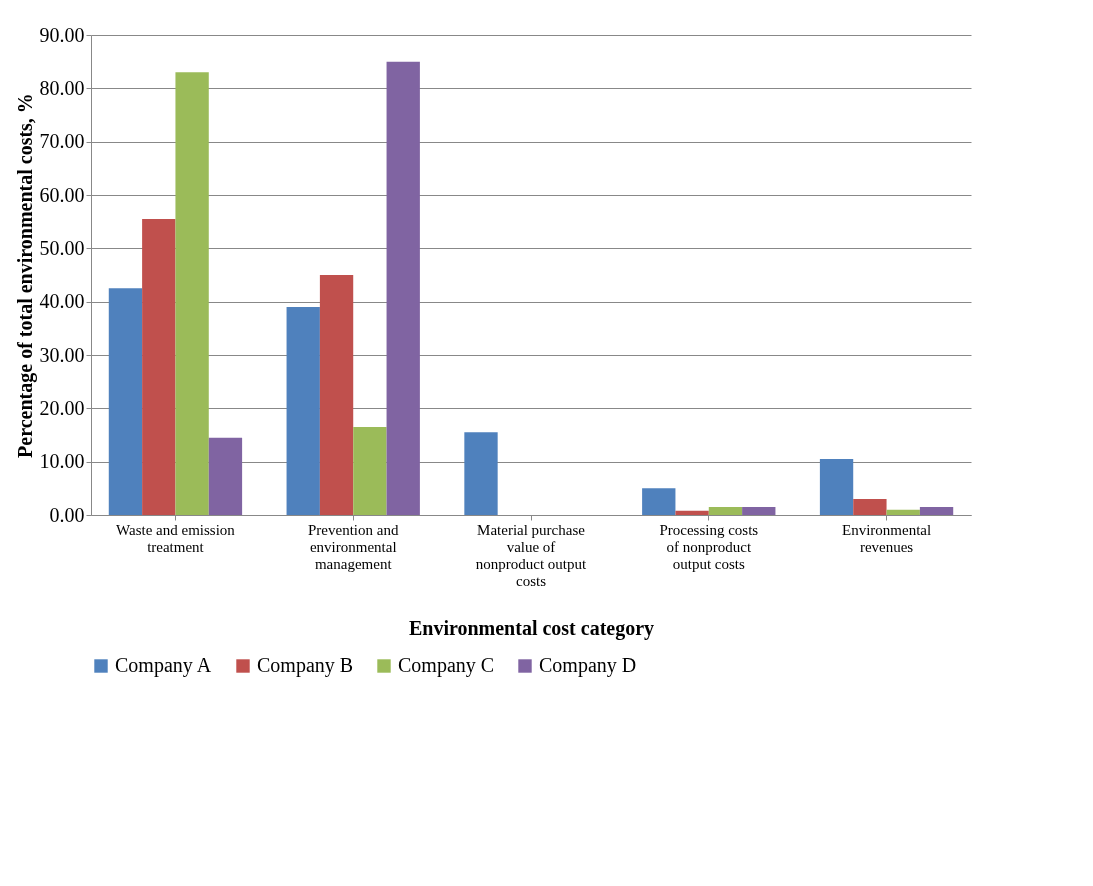 The height and width of the screenshot is (886, 1093). What do you see at coordinates (886, 538) in the screenshot?
I see `x-tick-label: Environmental revenues` at bounding box center [886, 538].